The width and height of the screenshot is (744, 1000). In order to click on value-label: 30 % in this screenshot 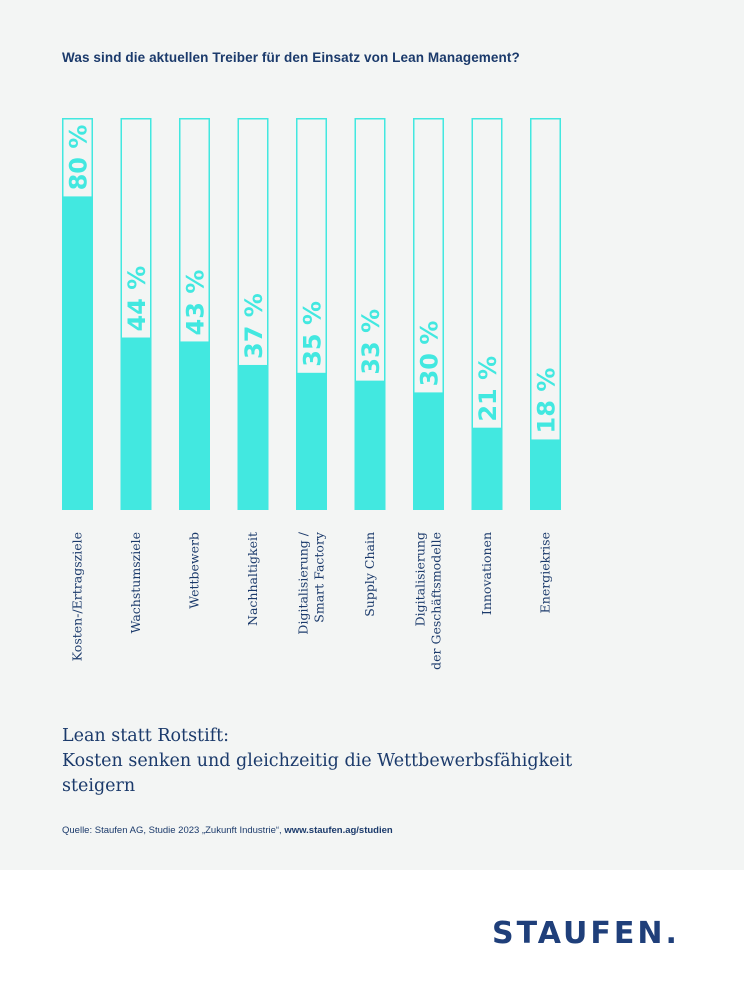, I will do `click(430, 354)`.